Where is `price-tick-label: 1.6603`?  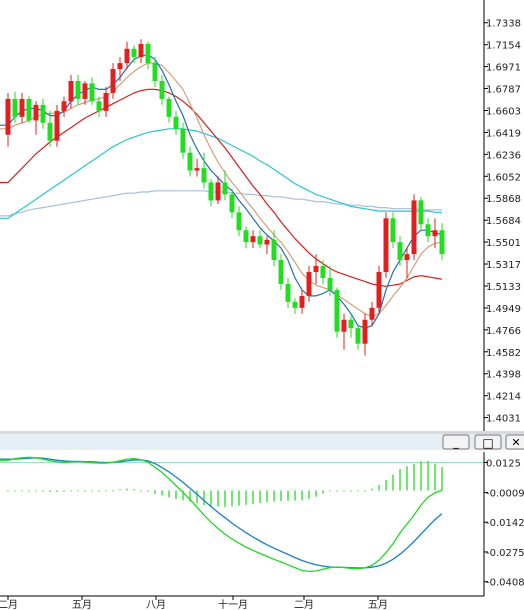
price-tick-label: 1.6603 is located at coordinates (503, 111).